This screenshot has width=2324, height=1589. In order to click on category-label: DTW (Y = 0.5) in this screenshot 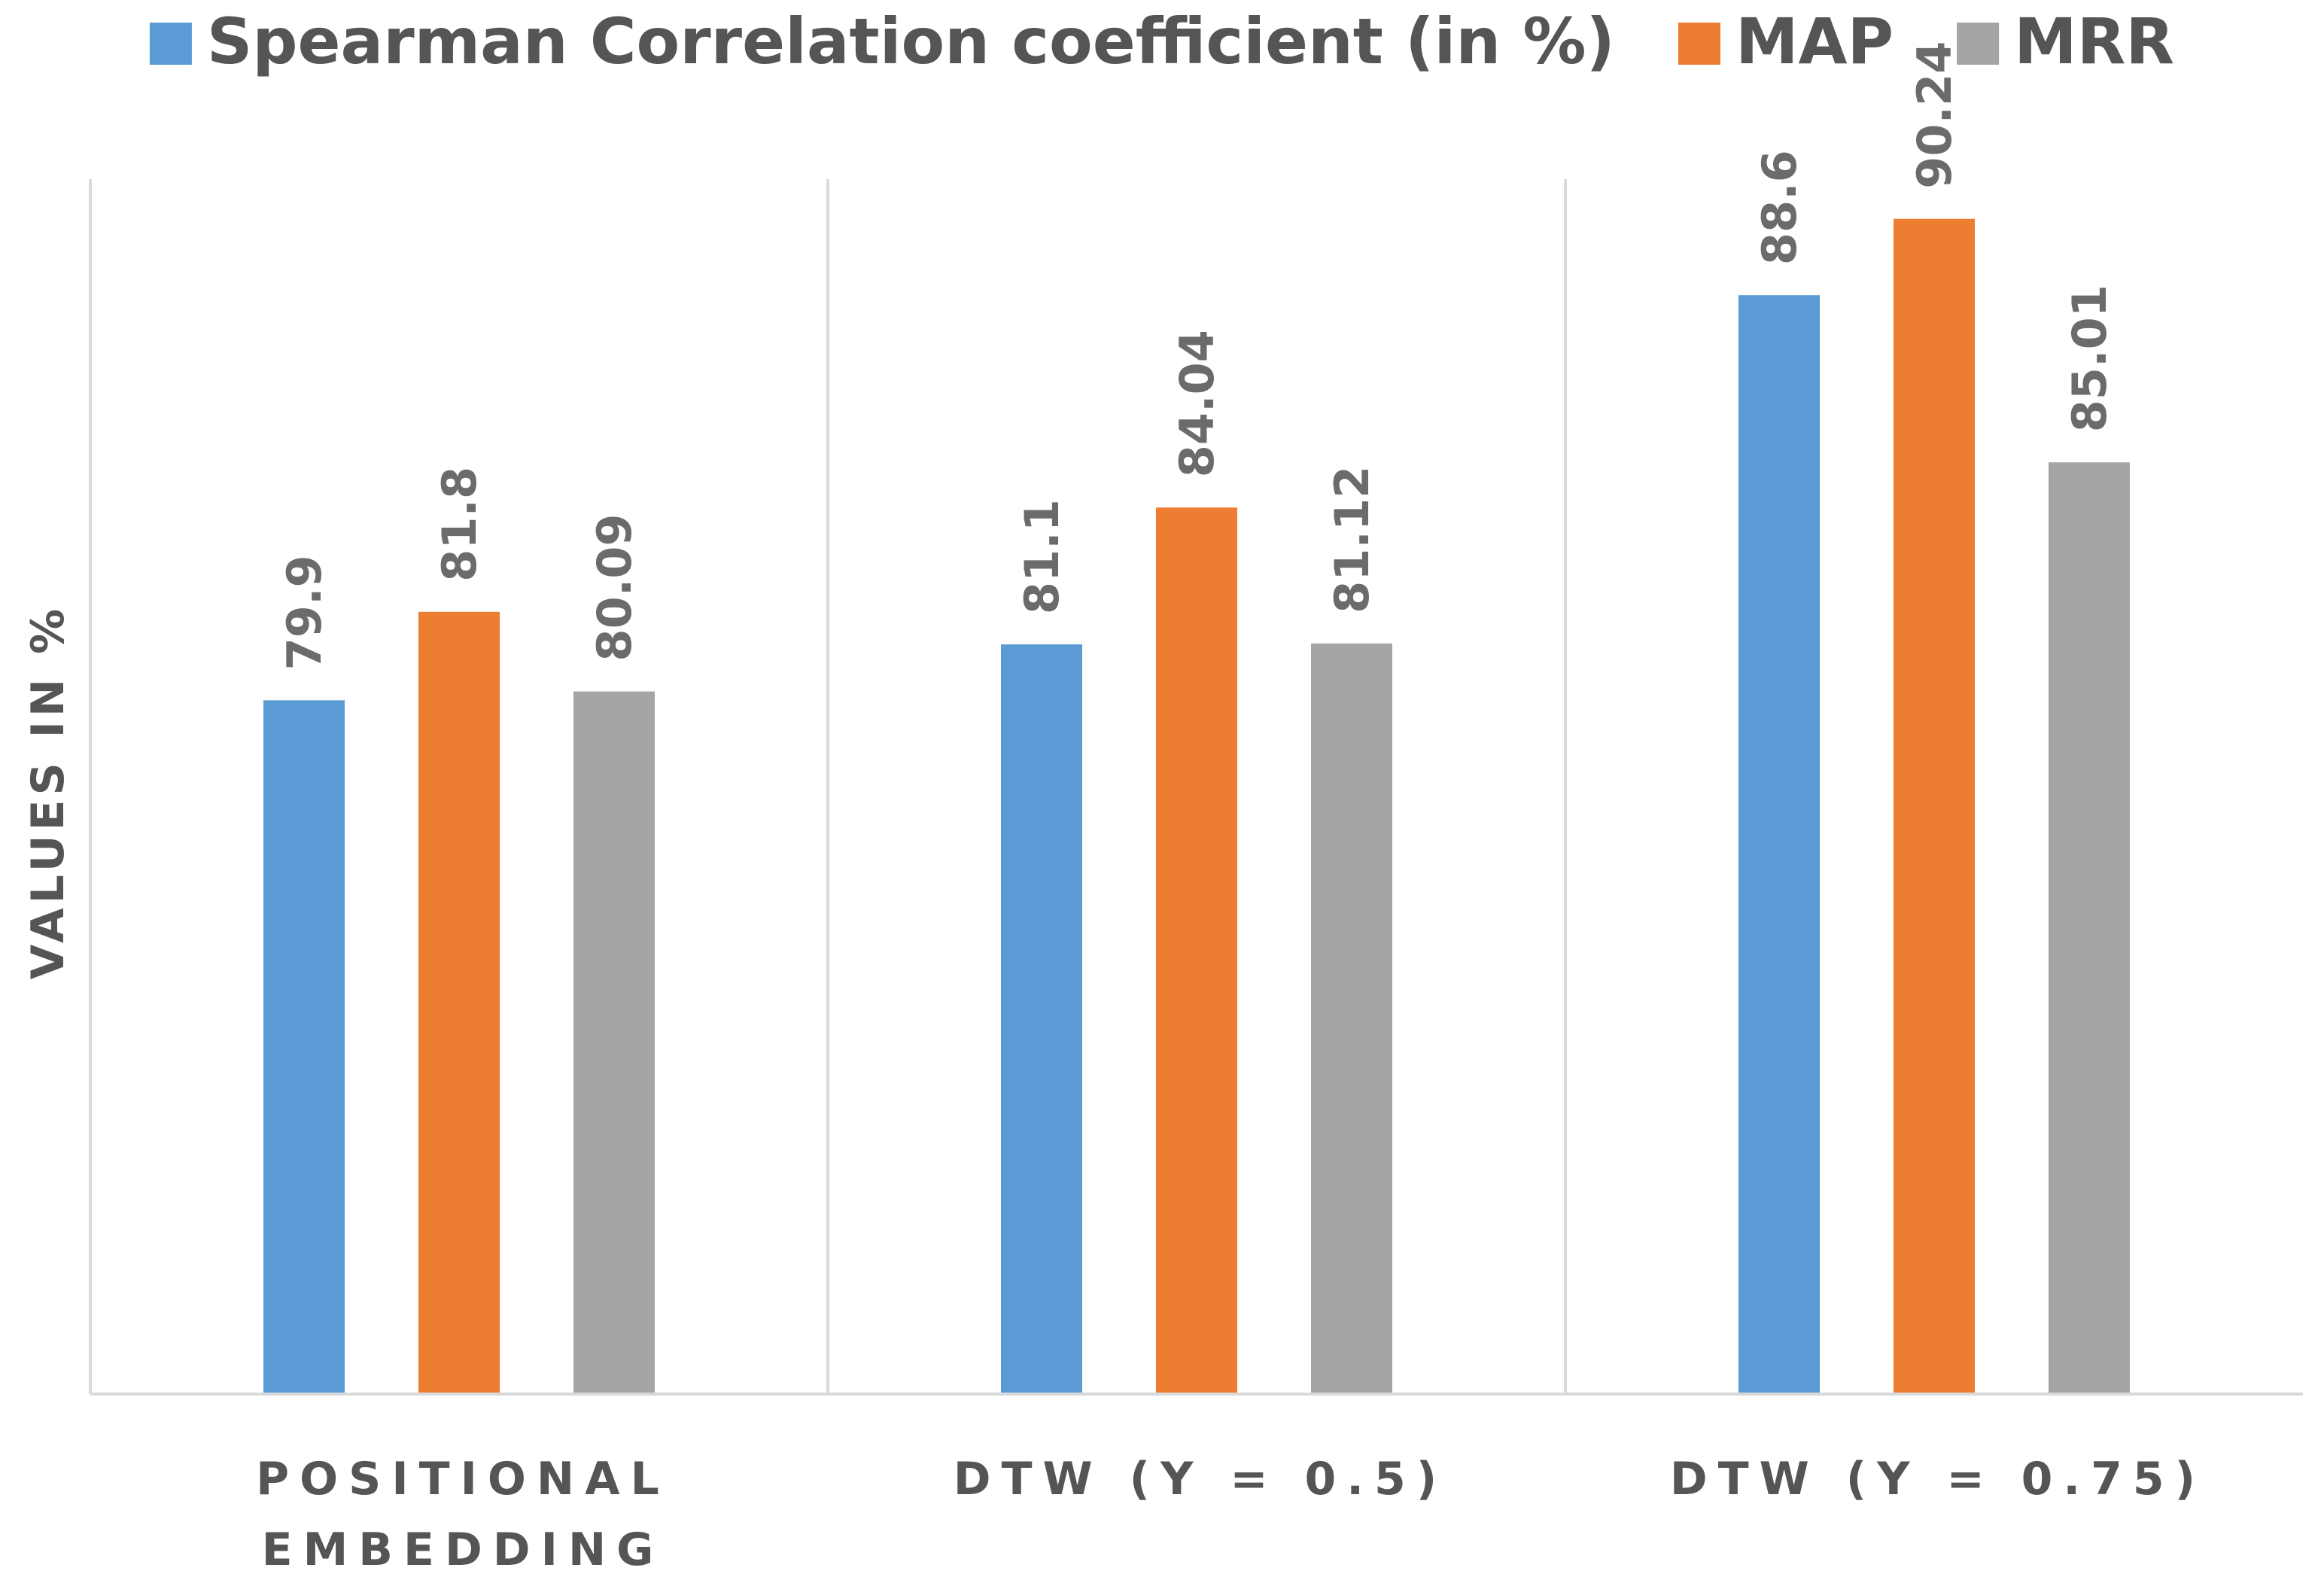, I will do `click(1200, 1479)`.